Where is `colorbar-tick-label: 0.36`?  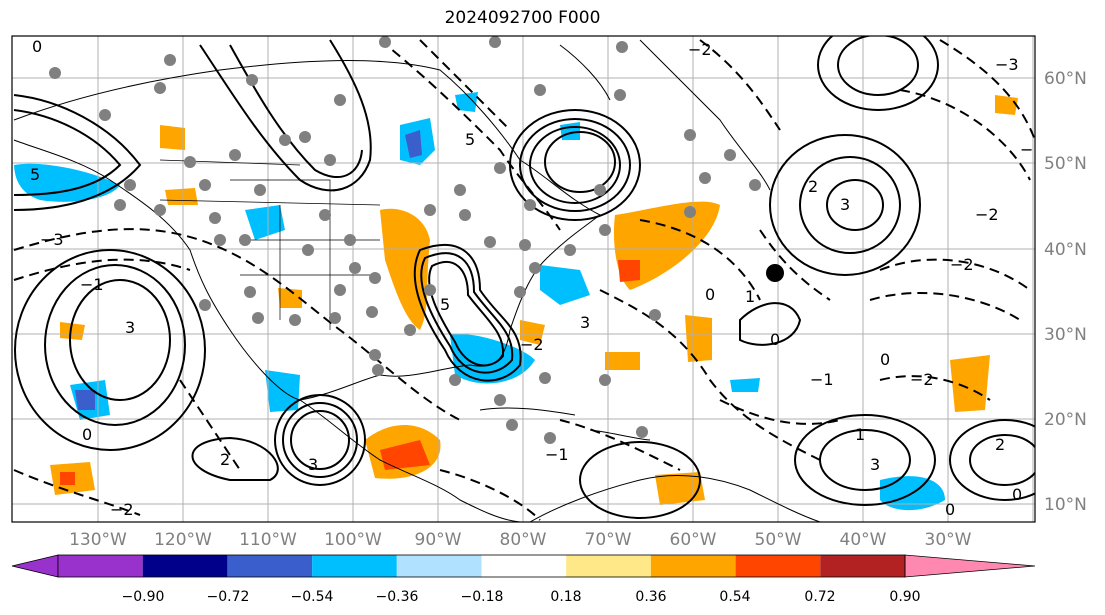 colorbar-tick-label: 0.36 is located at coordinates (650, 597).